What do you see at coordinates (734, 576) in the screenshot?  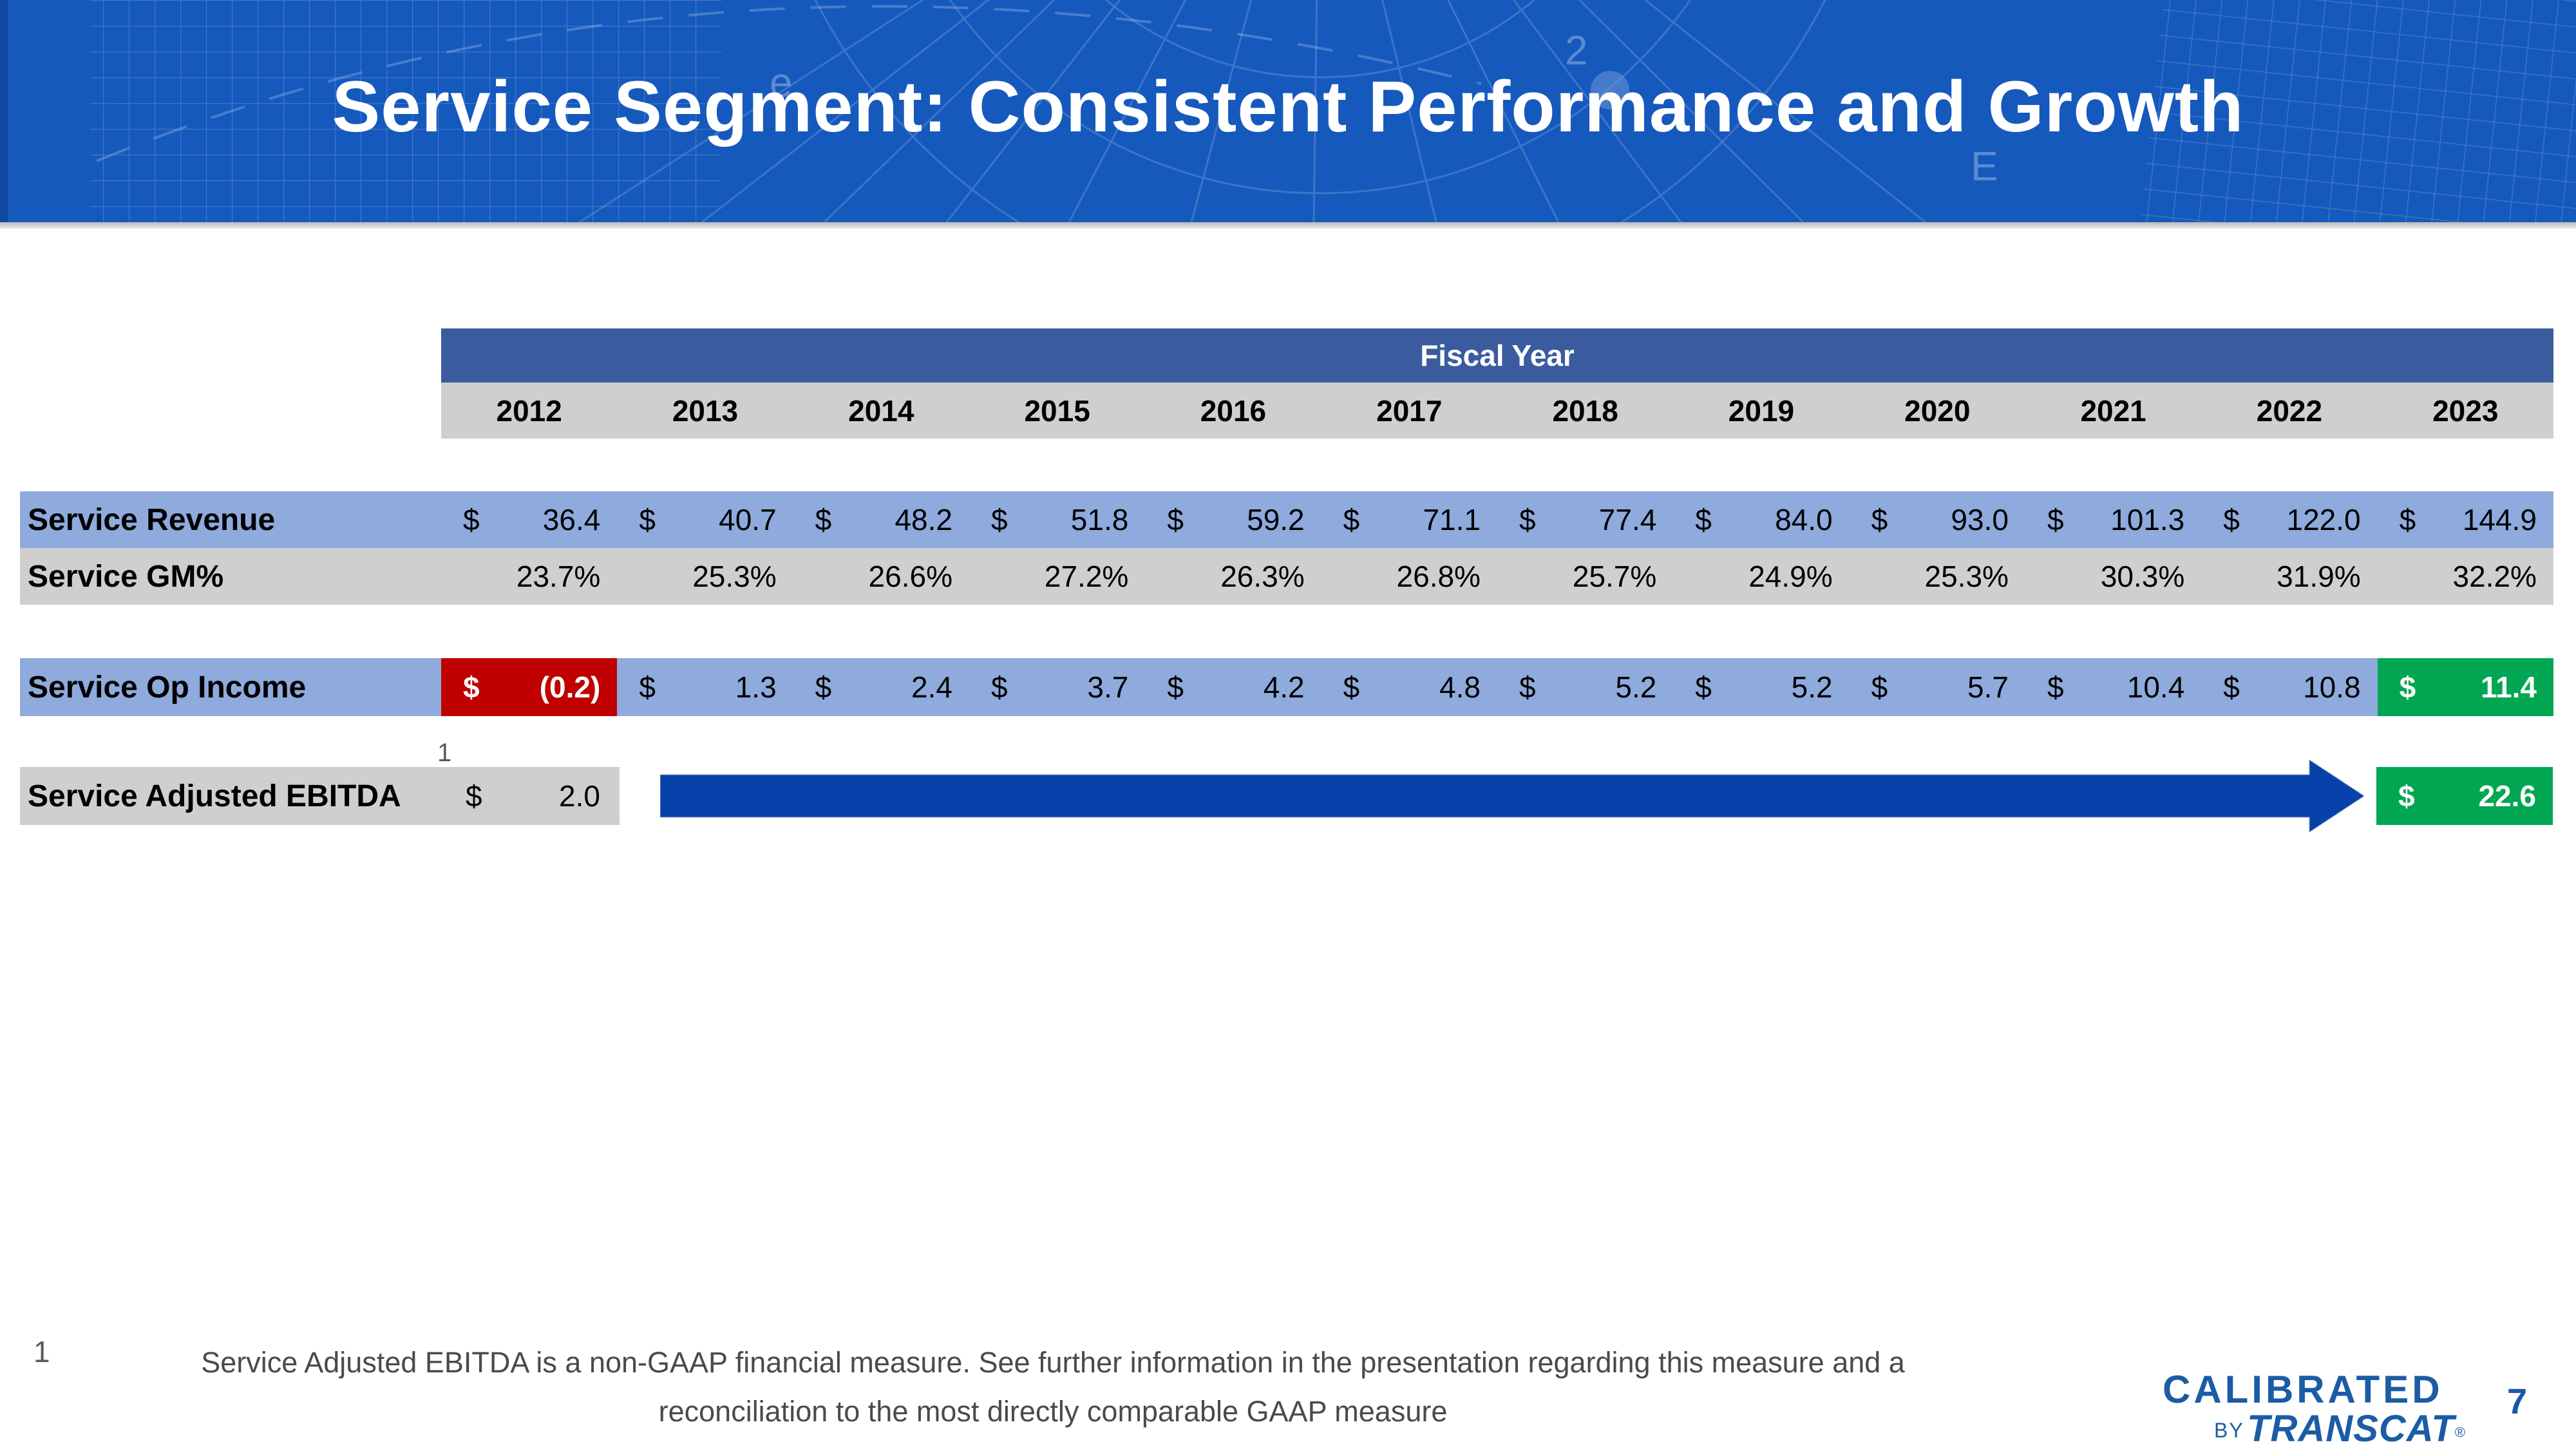 I see `service-gm-cell-2013: 25.3%` at bounding box center [734, 576].